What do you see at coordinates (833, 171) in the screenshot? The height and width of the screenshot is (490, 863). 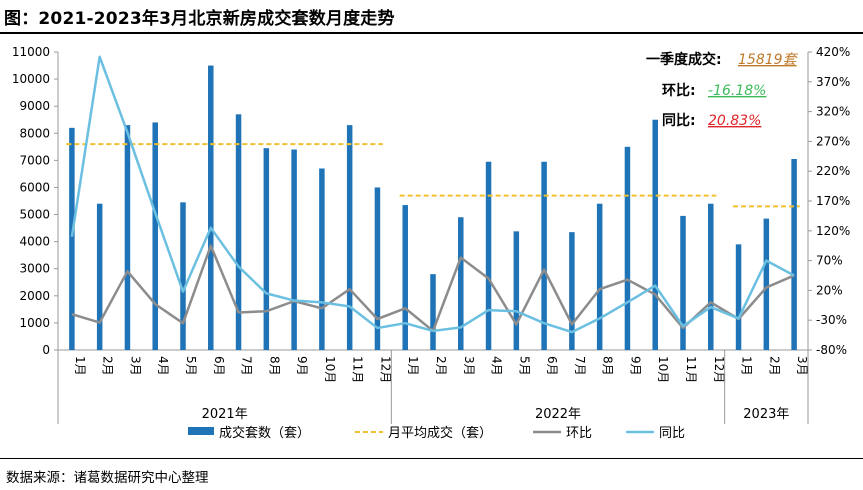 I see `right-tick-label: 220%` at bounding box center [833, 171].